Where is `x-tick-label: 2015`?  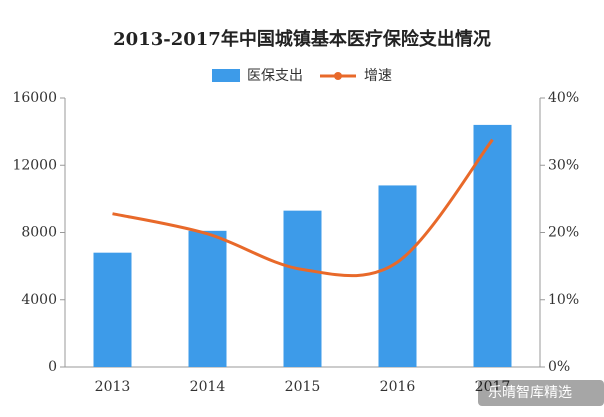
x-tick-label: 2015 is located at coordinates (303, 387).